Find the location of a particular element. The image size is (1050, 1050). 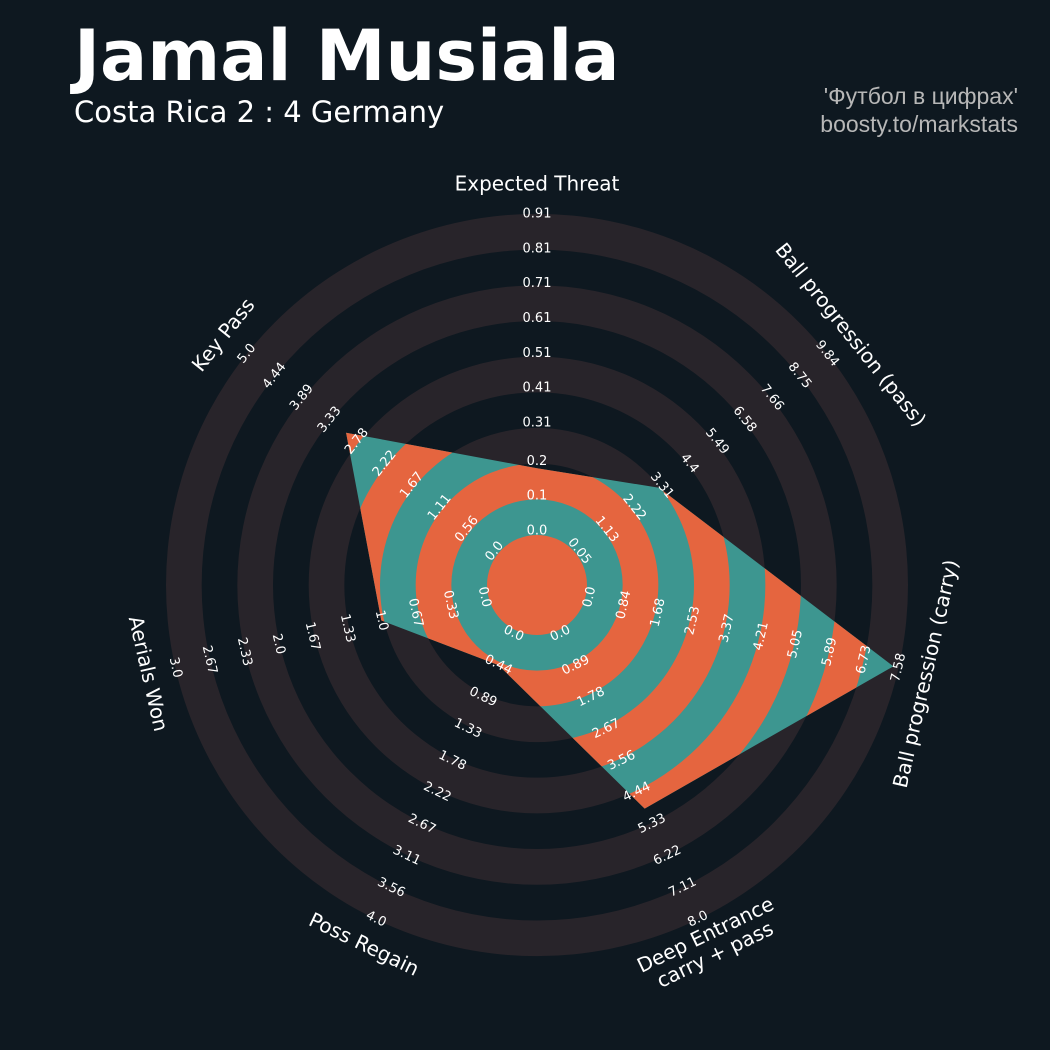

tick-label: 1.0 is located at coordinates (381, 621).